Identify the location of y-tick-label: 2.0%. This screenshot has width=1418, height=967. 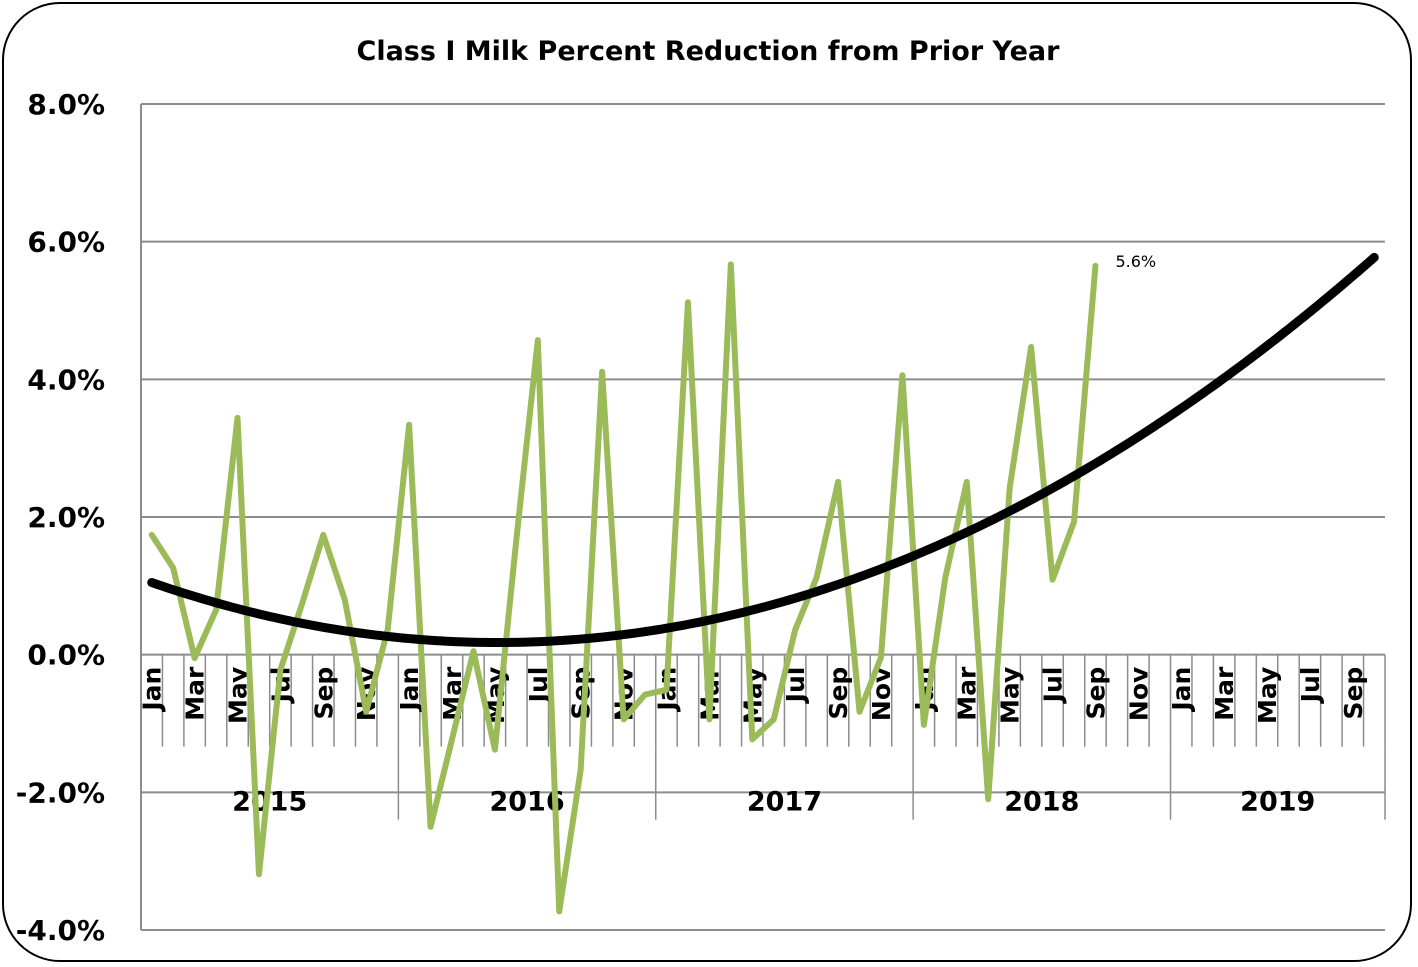
(66, 517).